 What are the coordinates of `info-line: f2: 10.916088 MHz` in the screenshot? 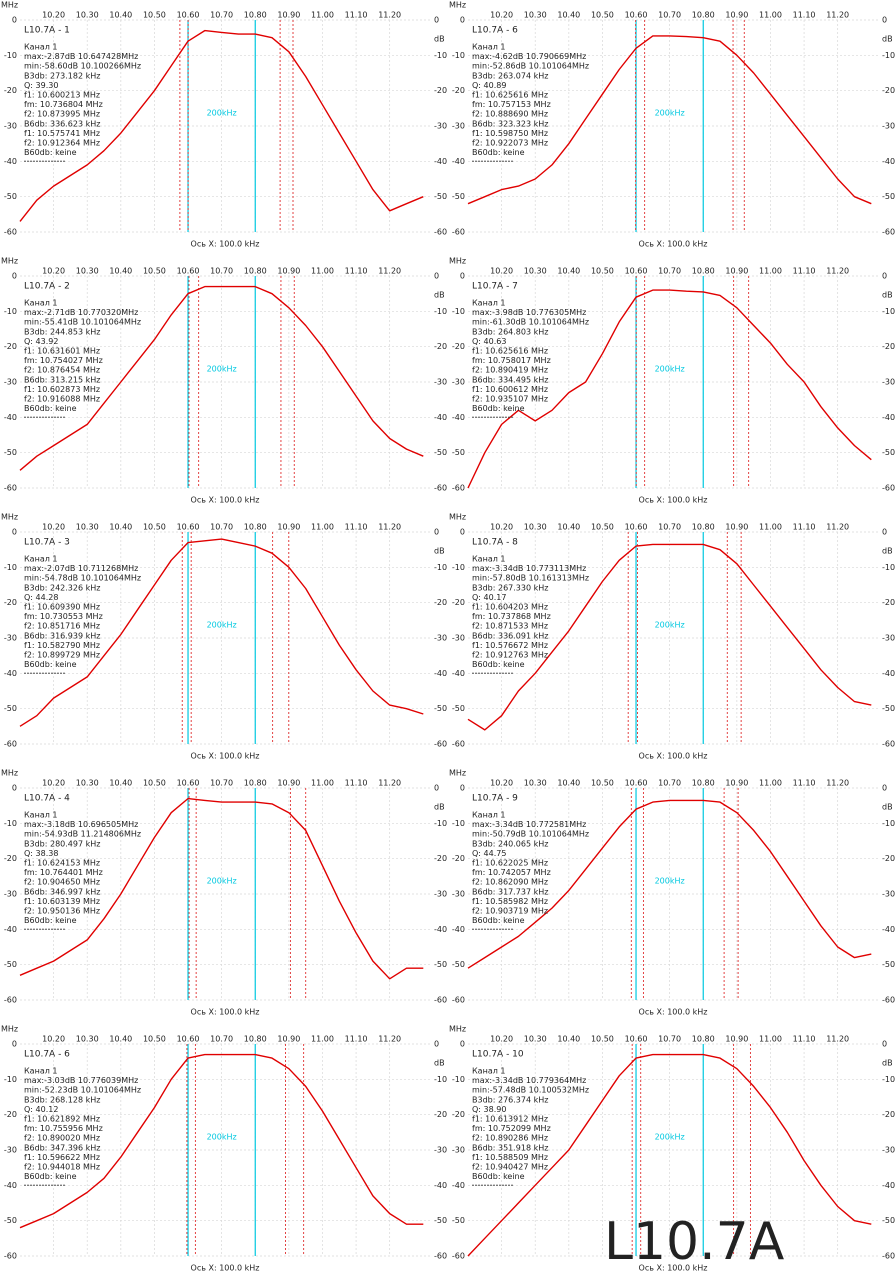 It's located at (62, 399).